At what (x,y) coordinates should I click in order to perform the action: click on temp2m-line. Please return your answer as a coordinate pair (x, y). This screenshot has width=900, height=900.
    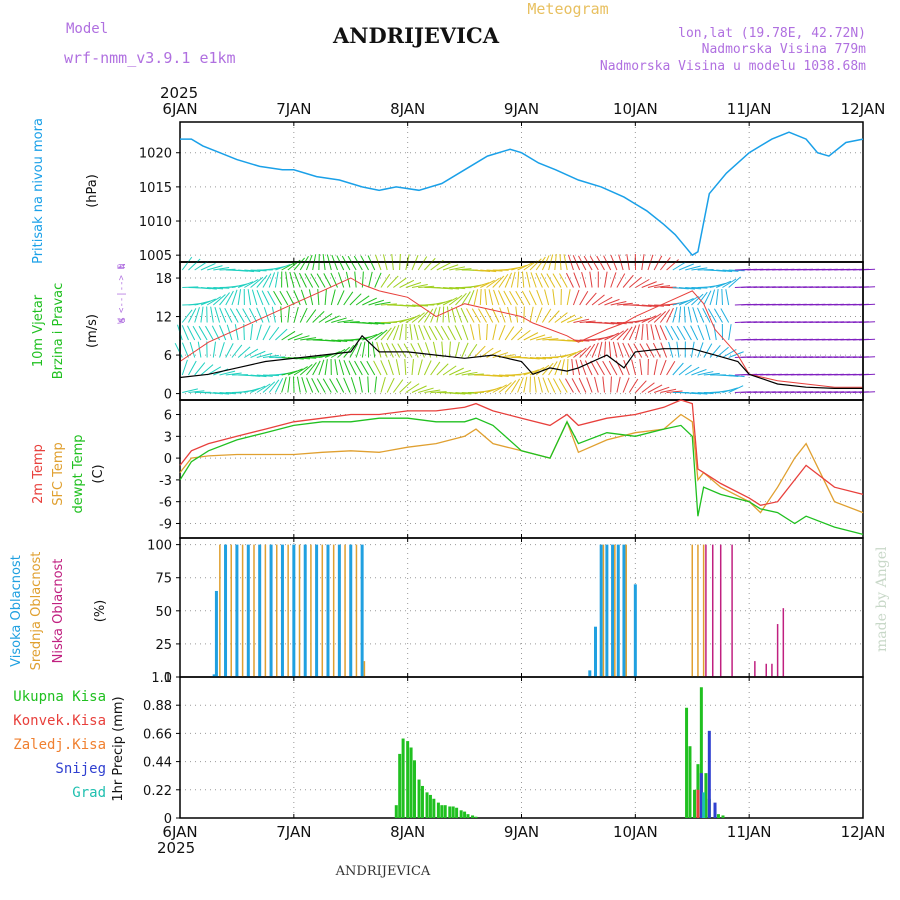
    Looking at the image, I should click on (521, 452).